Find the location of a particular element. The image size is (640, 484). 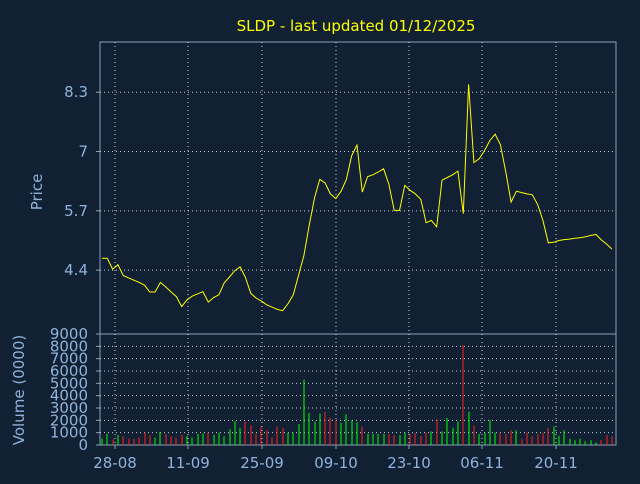

volume-y-tick-label: 2000 is located at coordinates (69, 420).